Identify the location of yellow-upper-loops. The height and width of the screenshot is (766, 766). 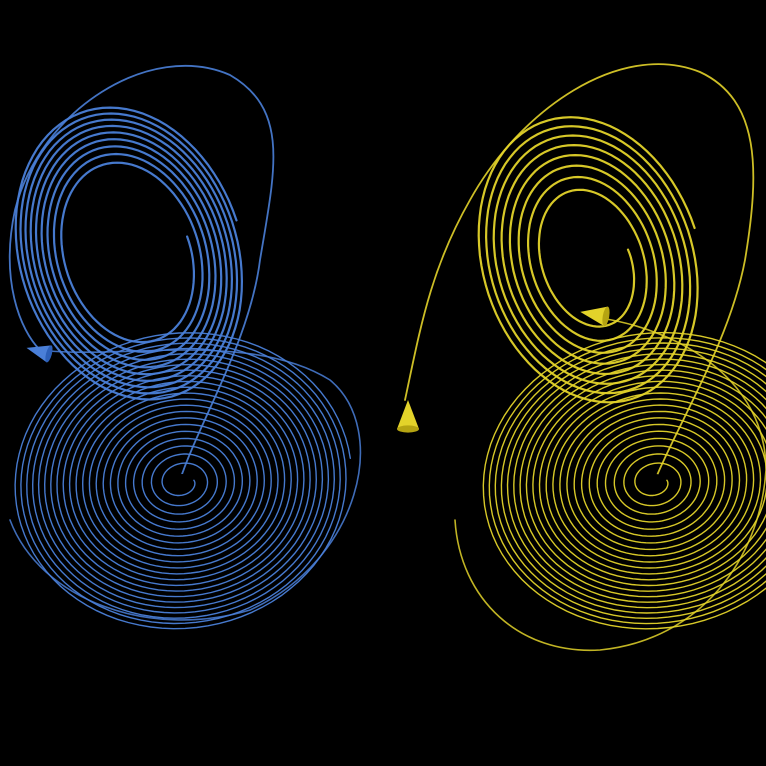
(588, 260).